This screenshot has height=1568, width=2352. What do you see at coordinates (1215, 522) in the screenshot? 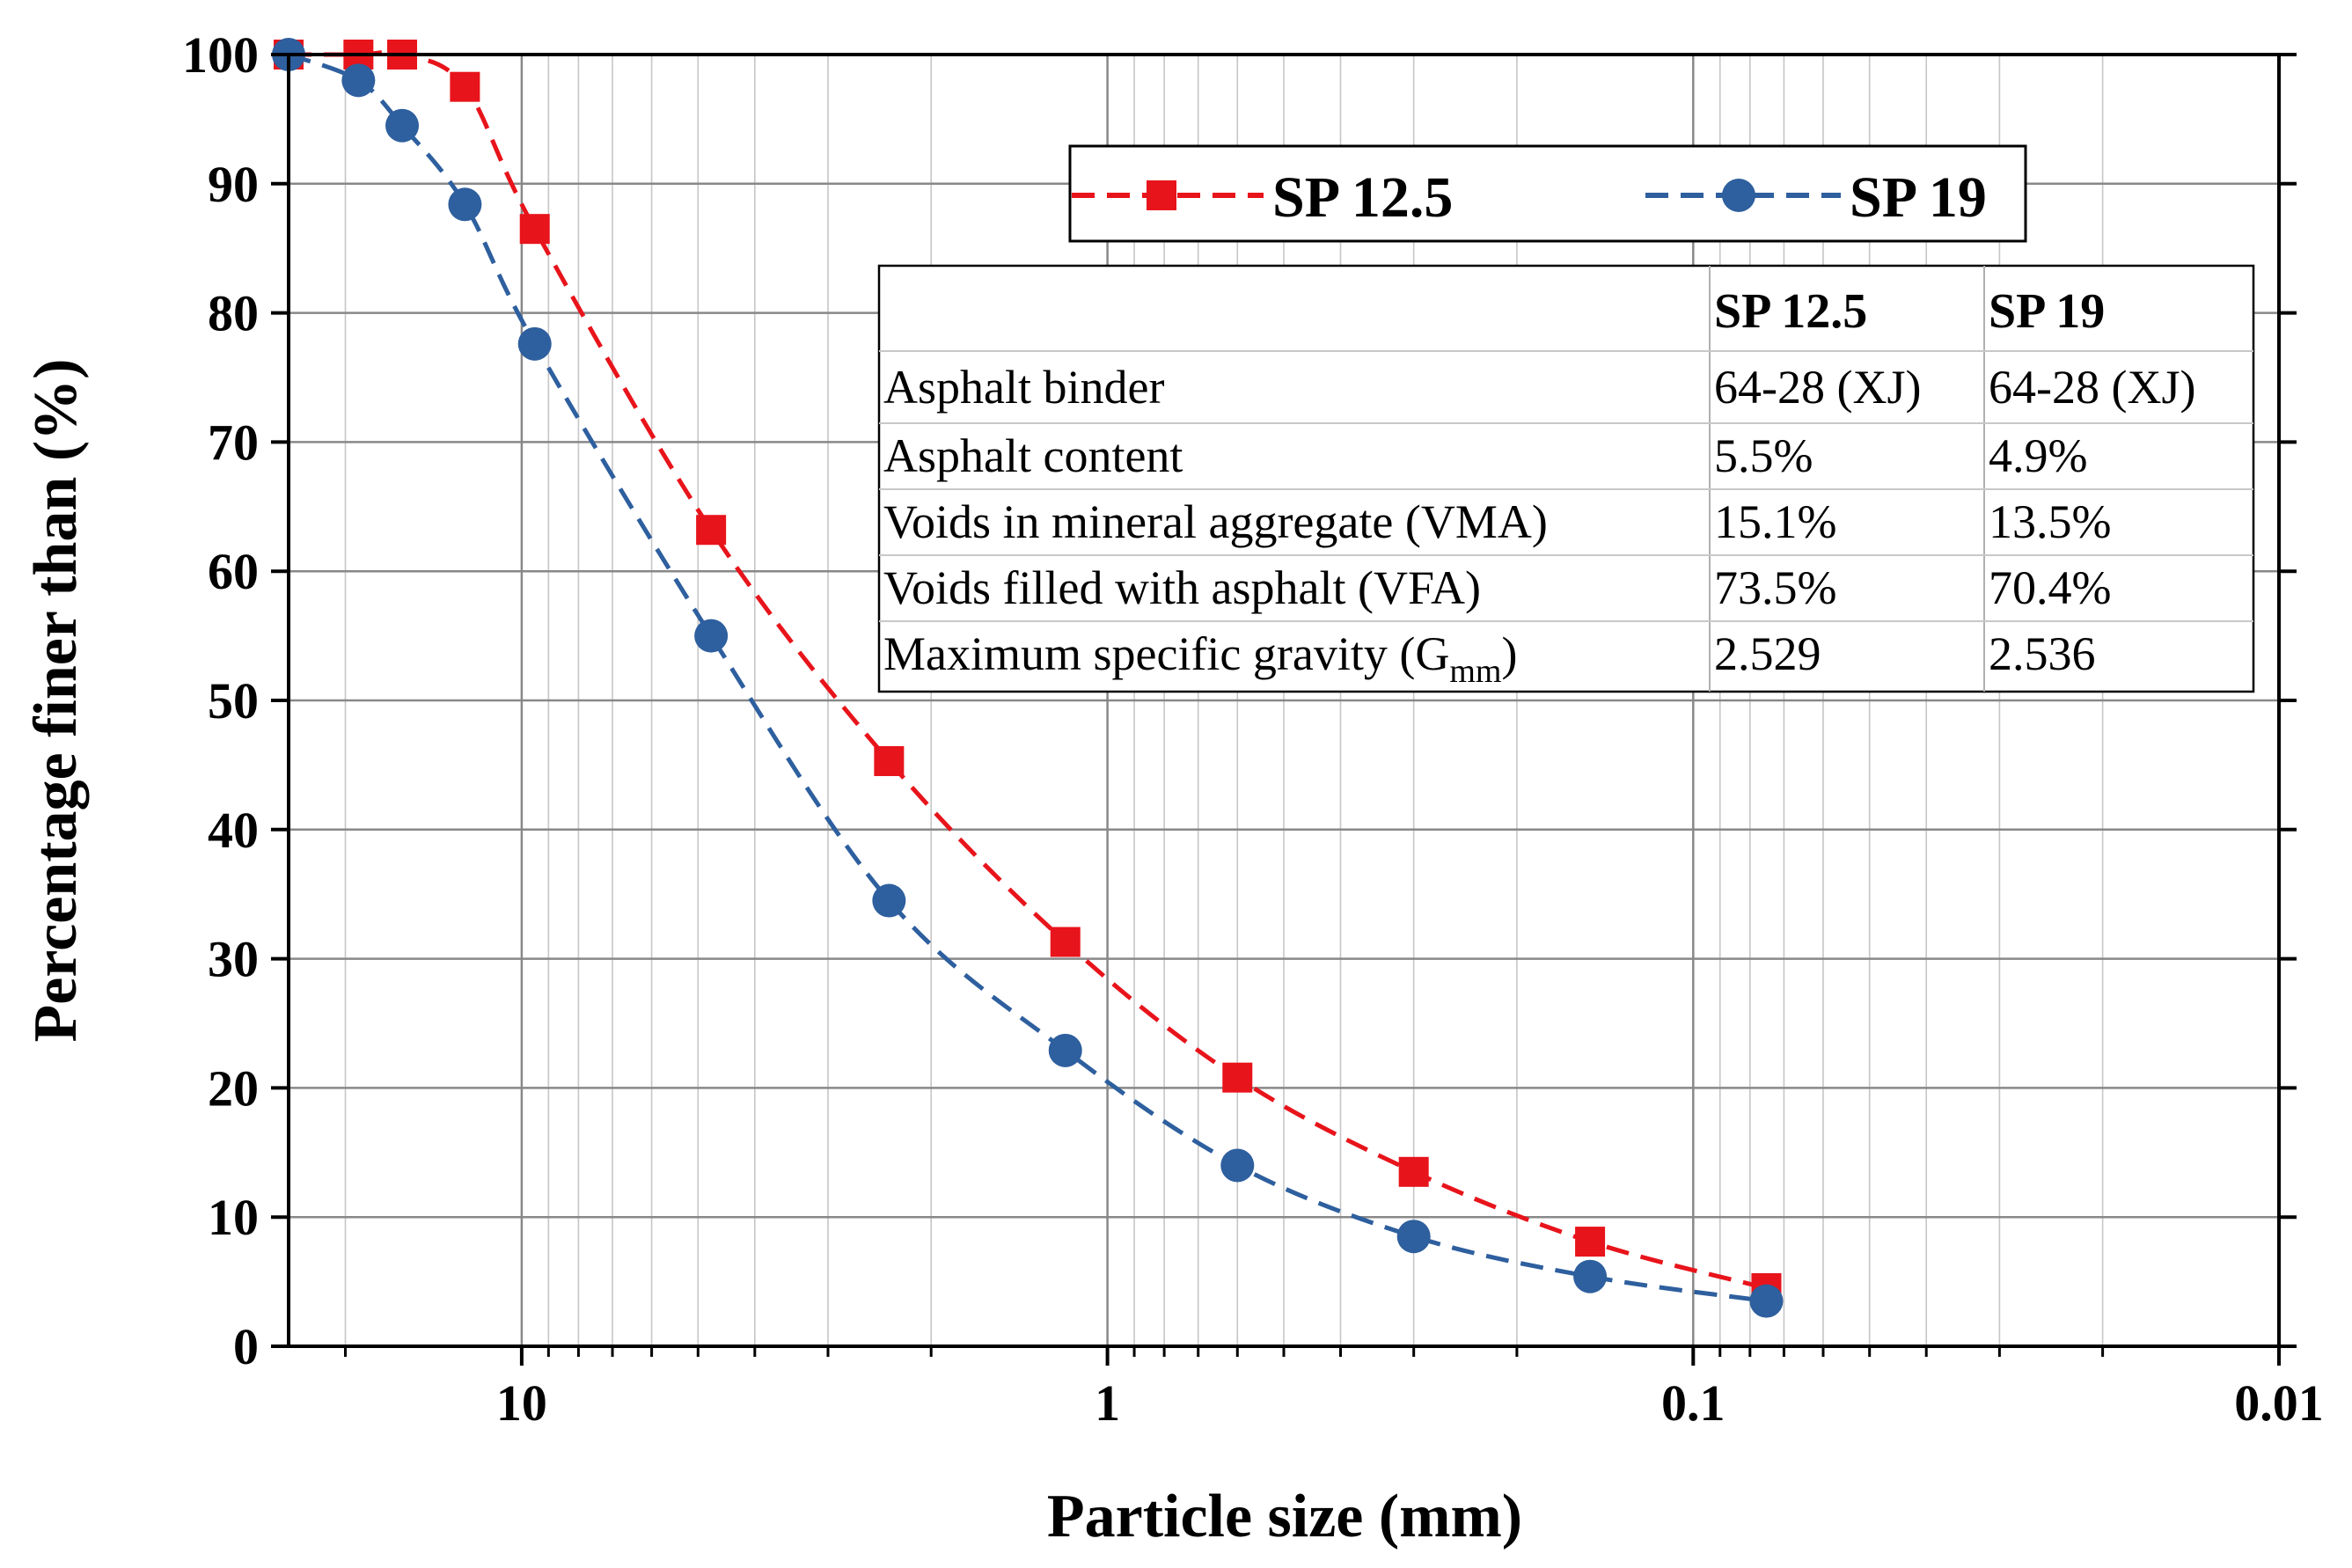
I see `table-cell-label: Voids in mineral aggregate (VMA)` at bounding box center [1215, 522].